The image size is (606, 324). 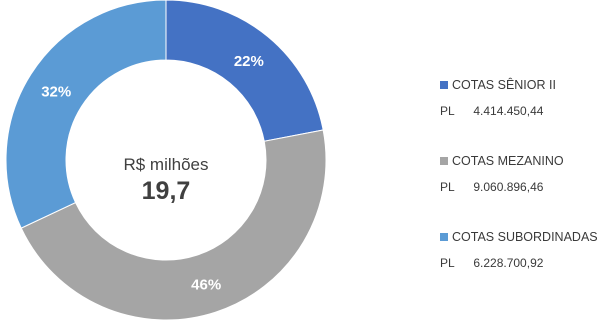 What do you see at coordinates (166, 191) in the screenshot?
I see `center-value: 19,7` at bounding box center [166, 191].